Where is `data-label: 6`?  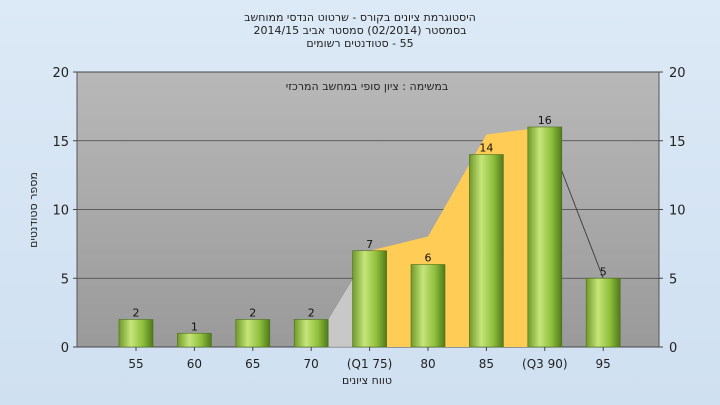
data-label: 6 is located at coordinates (428, 258).